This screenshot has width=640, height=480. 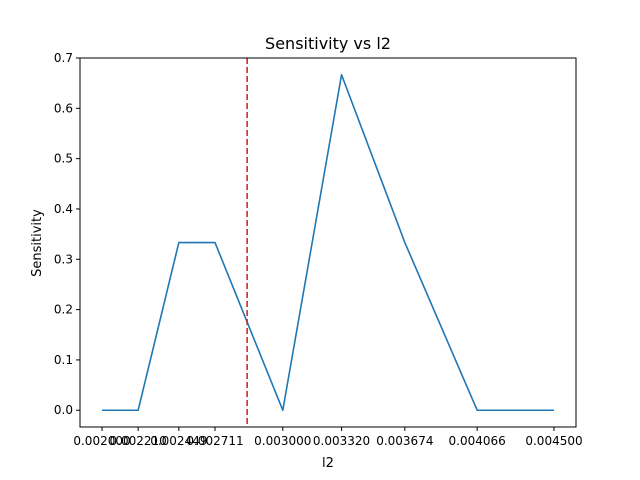 I want to click on x-tick-label: 0.003320, so click(x=341, y=441).